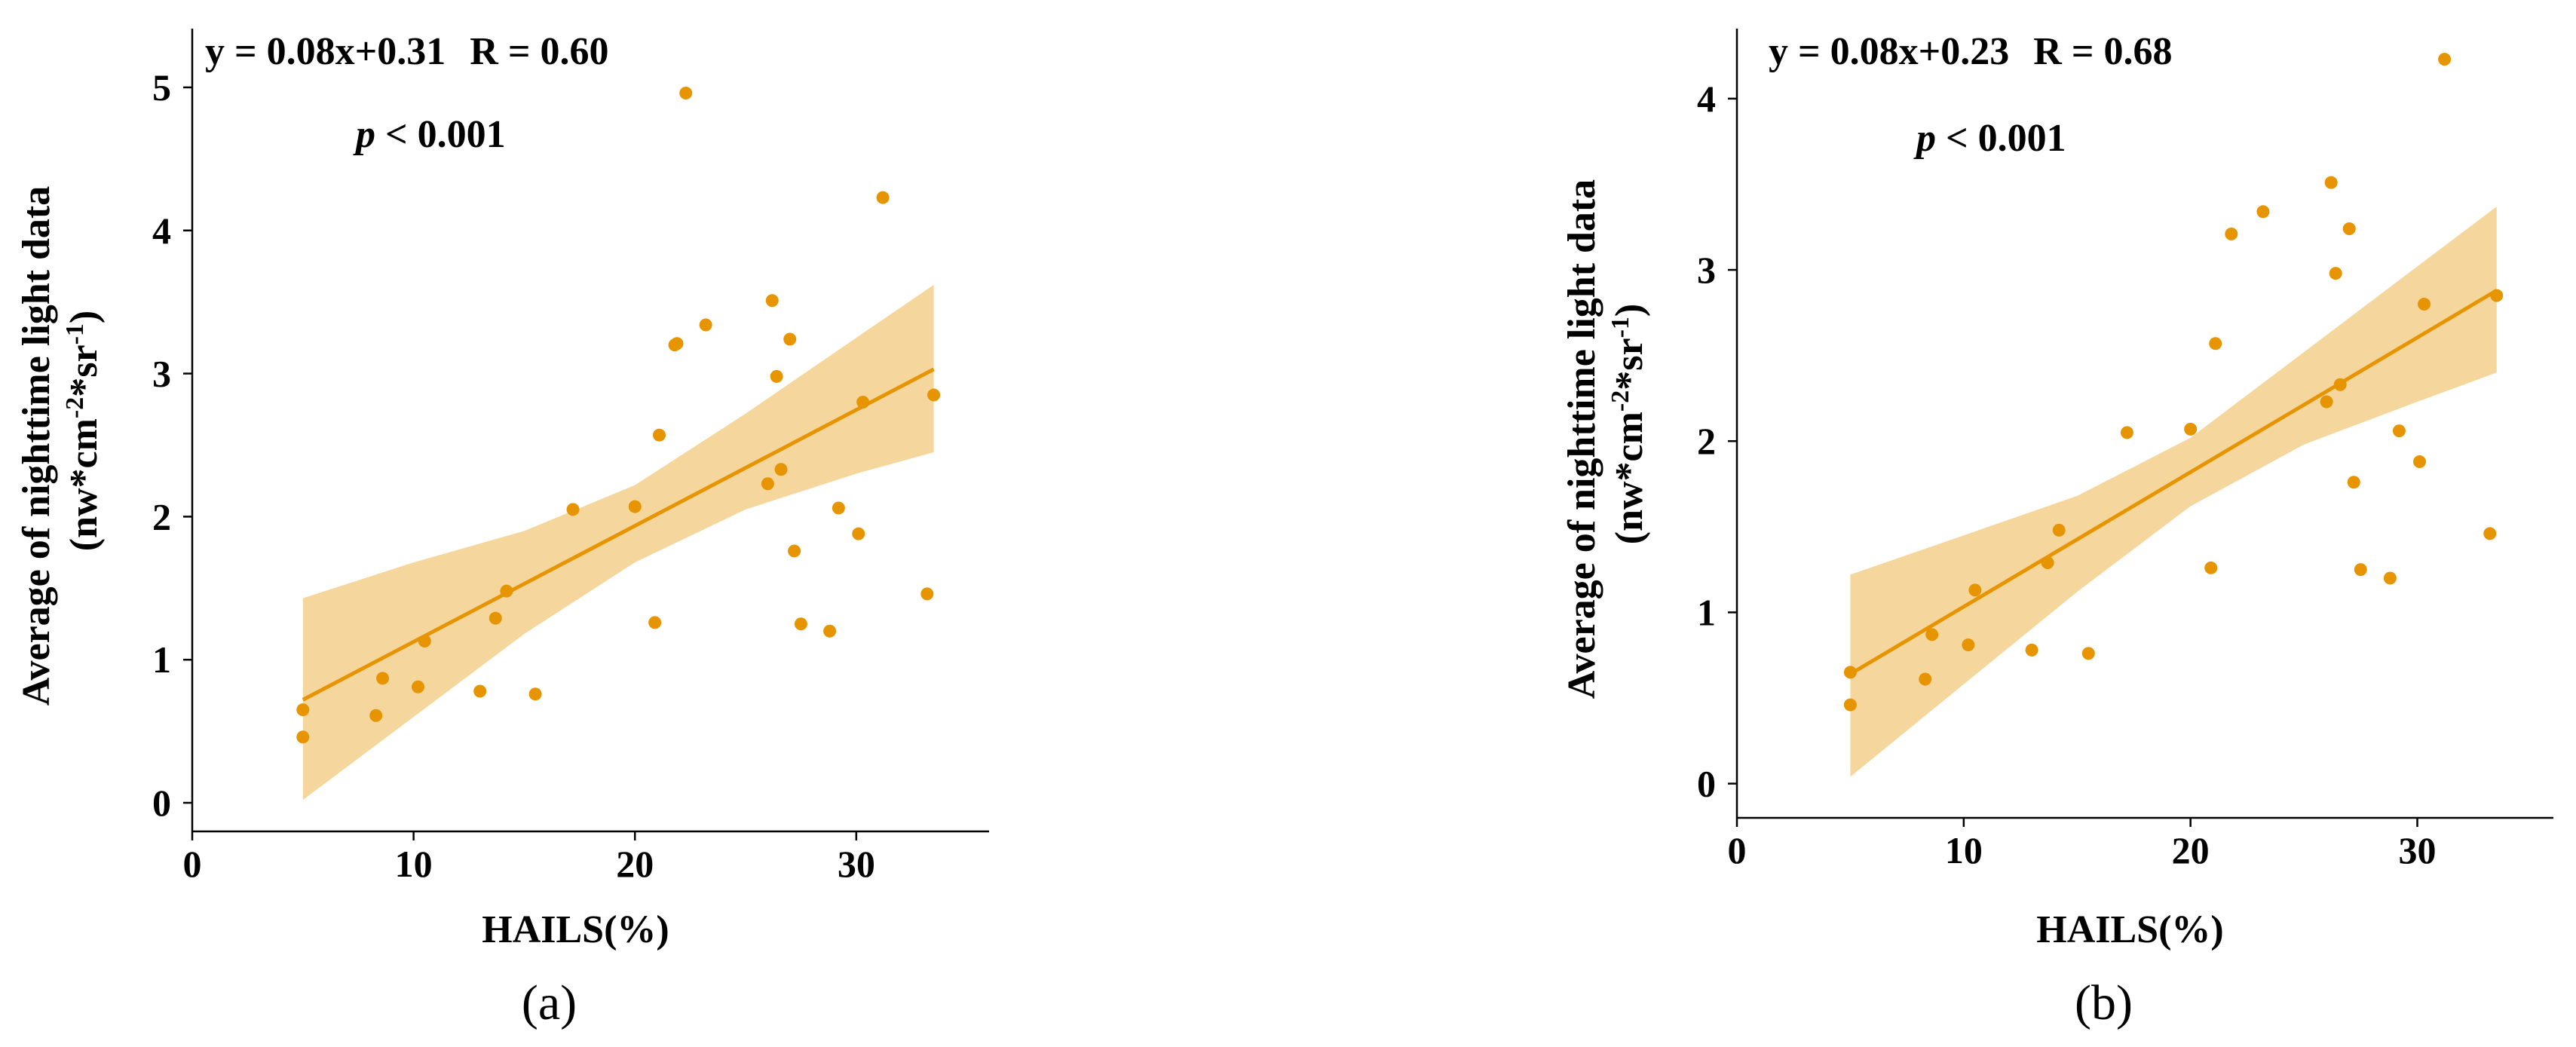 The image size is (2576, 1047). Describe the element at coordinates (161, 87) in the screenshot. I see `y-tick-label: 5` at that location.